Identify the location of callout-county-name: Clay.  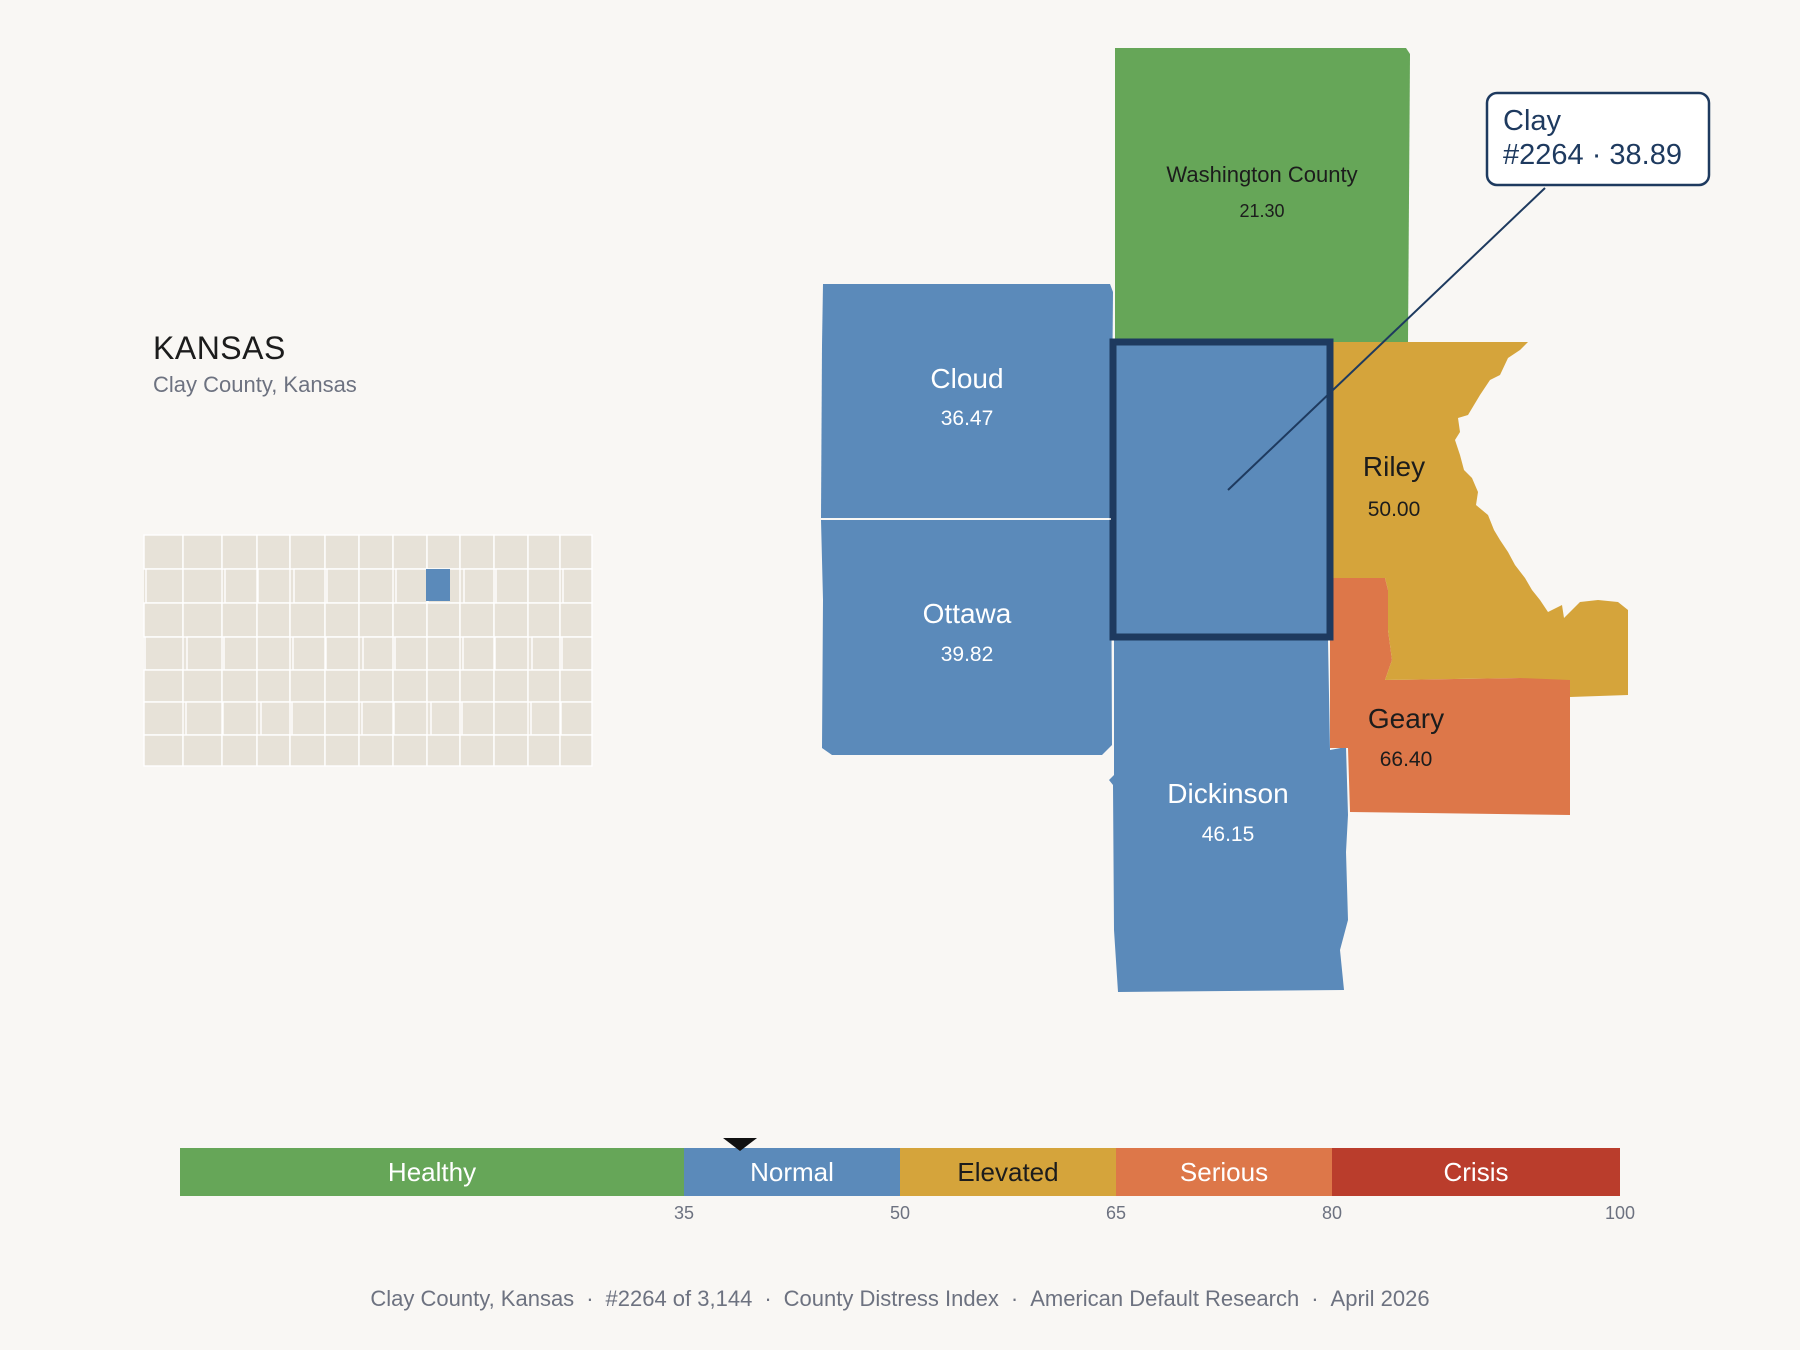
(1532, 121).